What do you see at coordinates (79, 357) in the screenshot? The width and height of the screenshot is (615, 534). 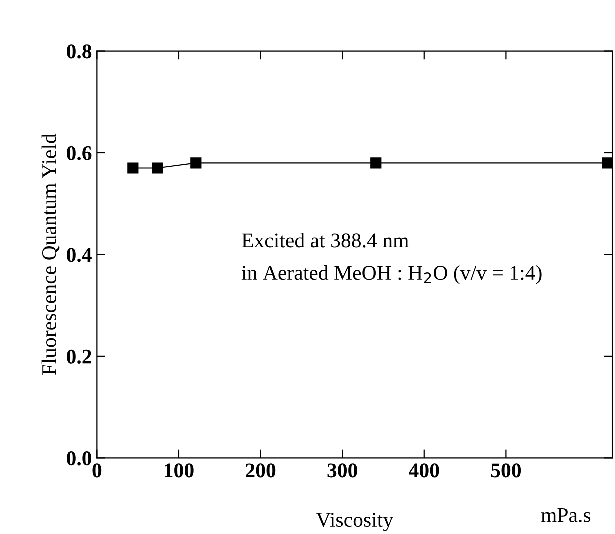 I see `y-tick-label: 0.2` at bounding box center [79, 357].